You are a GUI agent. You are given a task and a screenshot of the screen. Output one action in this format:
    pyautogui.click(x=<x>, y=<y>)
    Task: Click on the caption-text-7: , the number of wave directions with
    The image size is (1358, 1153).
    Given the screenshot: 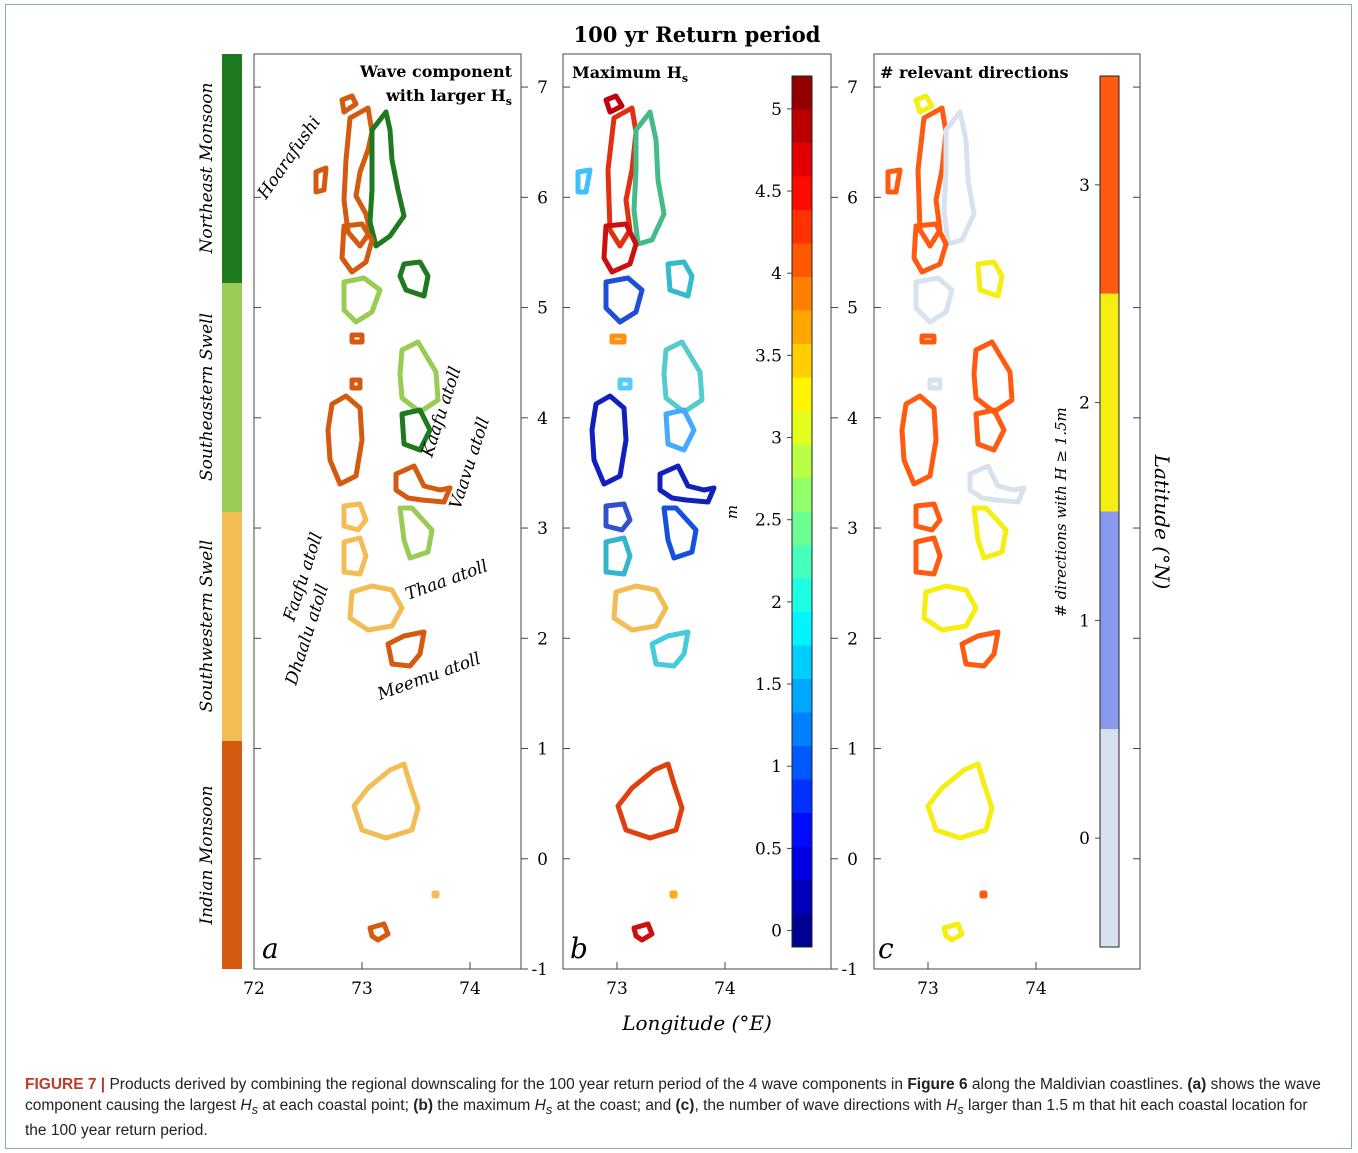 What is the action you would take?
    pyautogui.click(x=820, y=1105)
    